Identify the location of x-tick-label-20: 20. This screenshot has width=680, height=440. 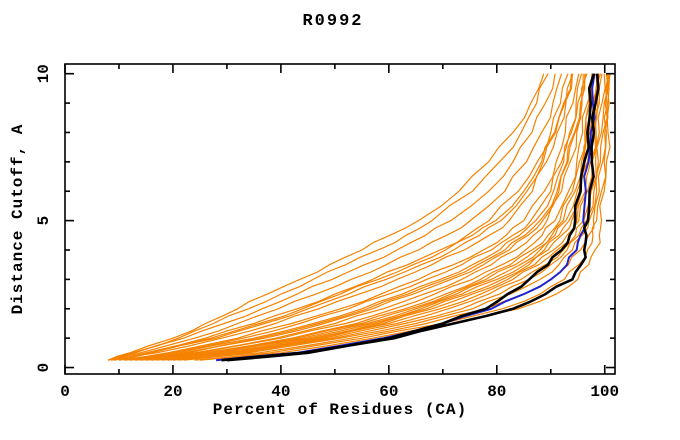
(172, 392).